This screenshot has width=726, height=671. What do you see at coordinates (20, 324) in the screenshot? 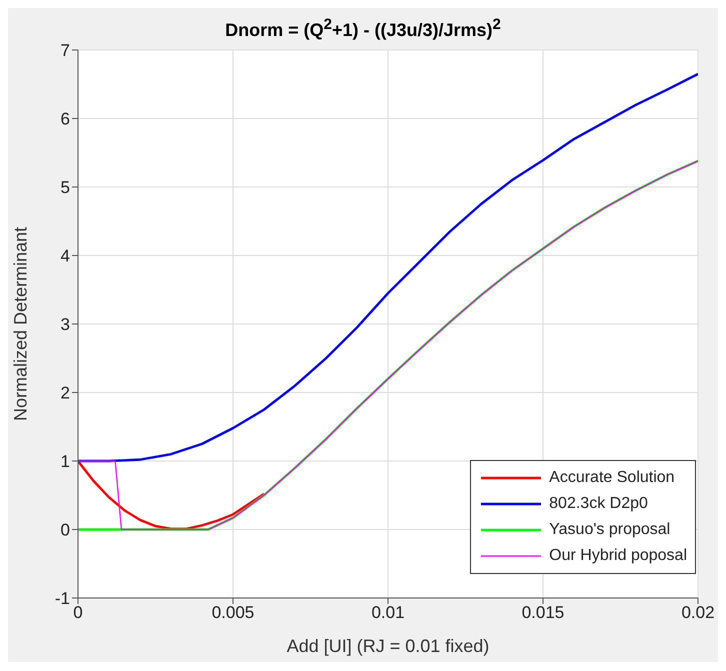
I see `y-axis-title: Normalized Determinant` at bounding box center [20, 324].